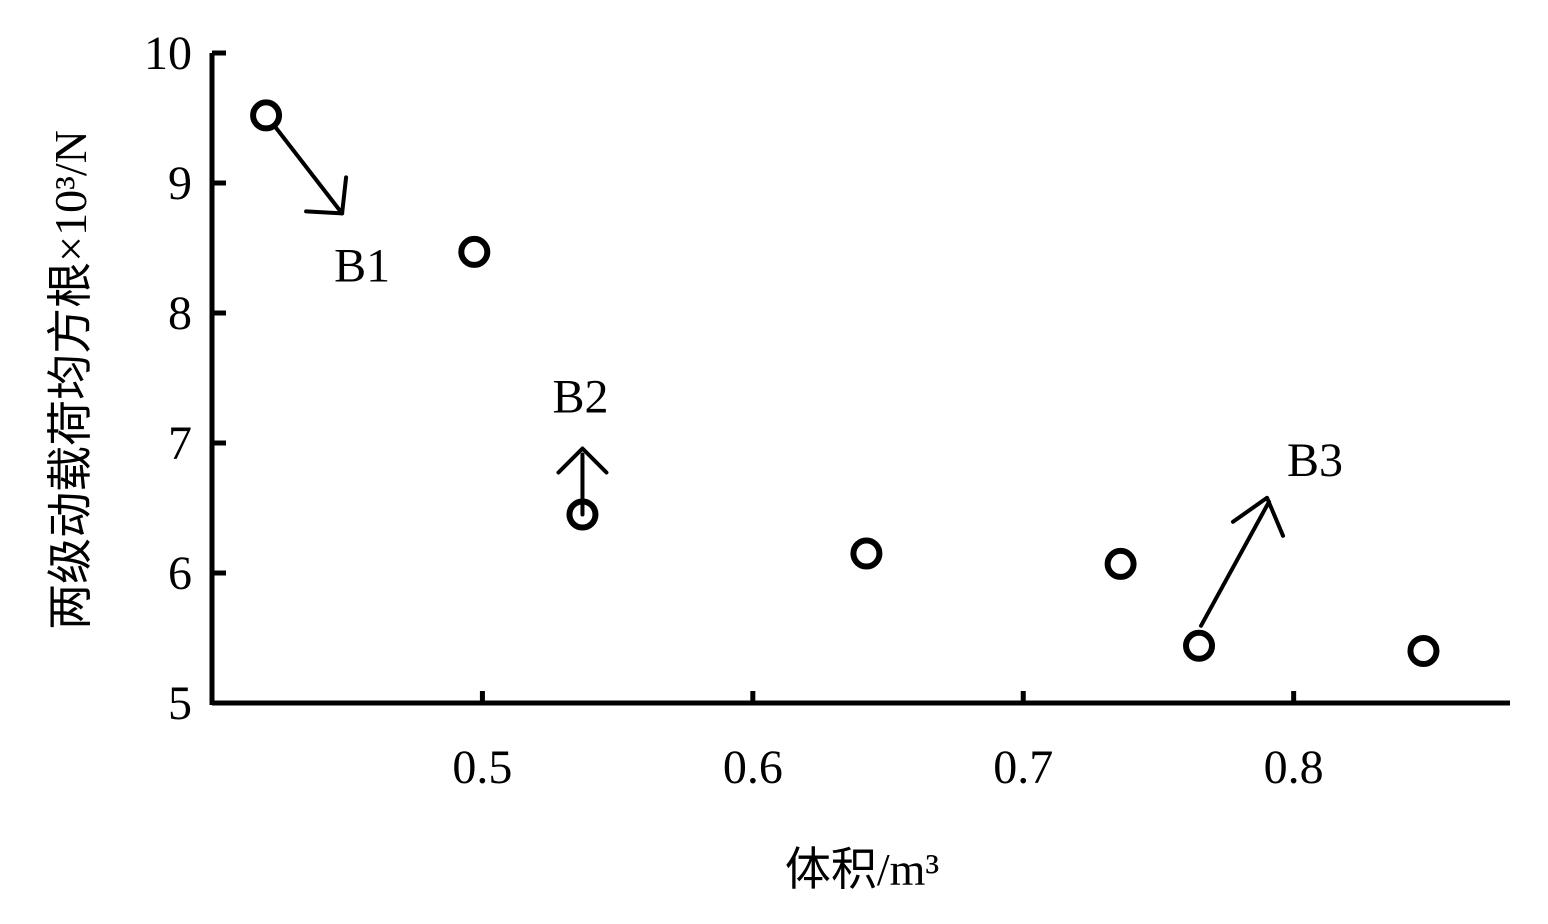  I want to click on y-tick-label: 10, so click(168, 53).